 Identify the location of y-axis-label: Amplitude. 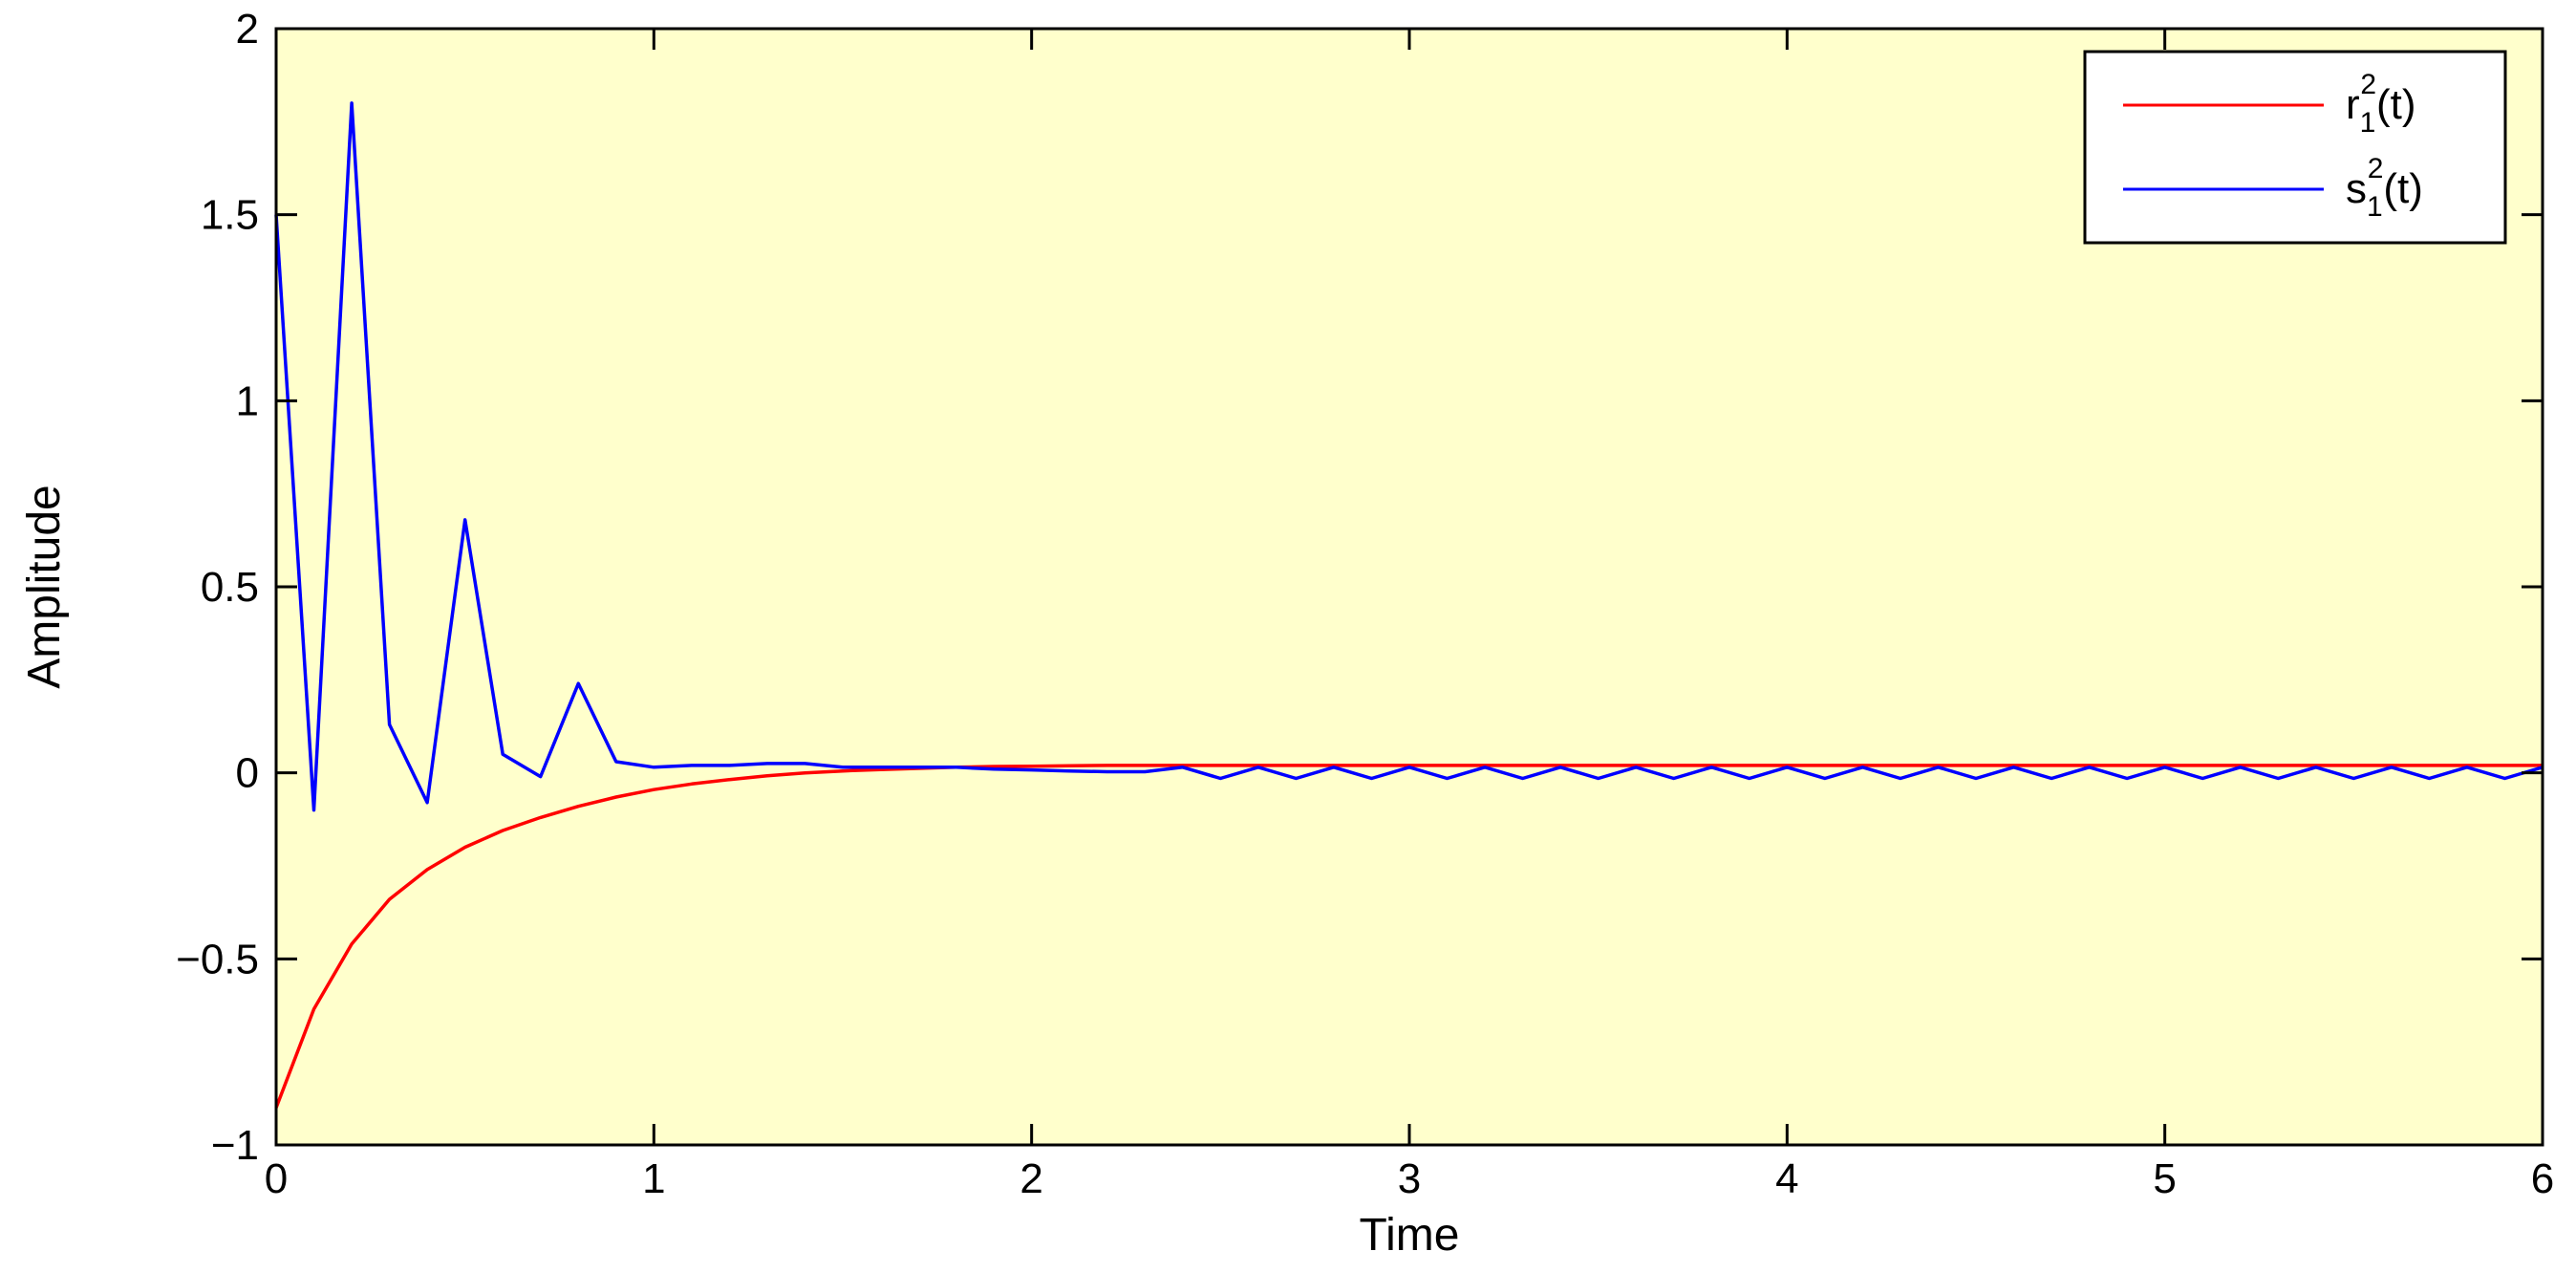
(44, 586).